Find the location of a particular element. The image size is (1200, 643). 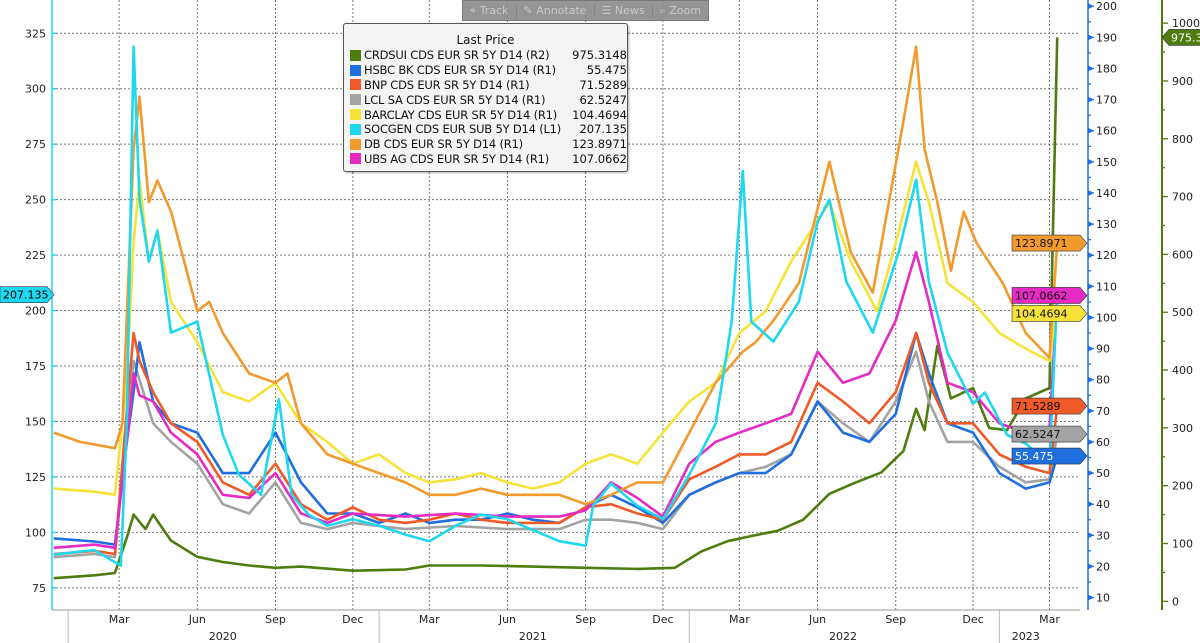

value-tag-label: 104.4694 is located at coordinates (1041, 313).